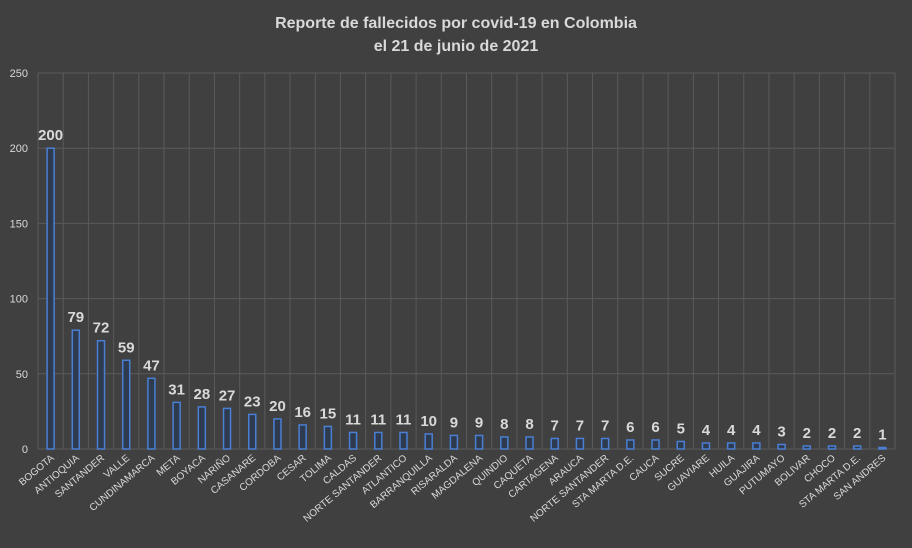 The height and width of the screenshot is (548, 912). I want to click on y-tick-label: 0, so click(25, 450).